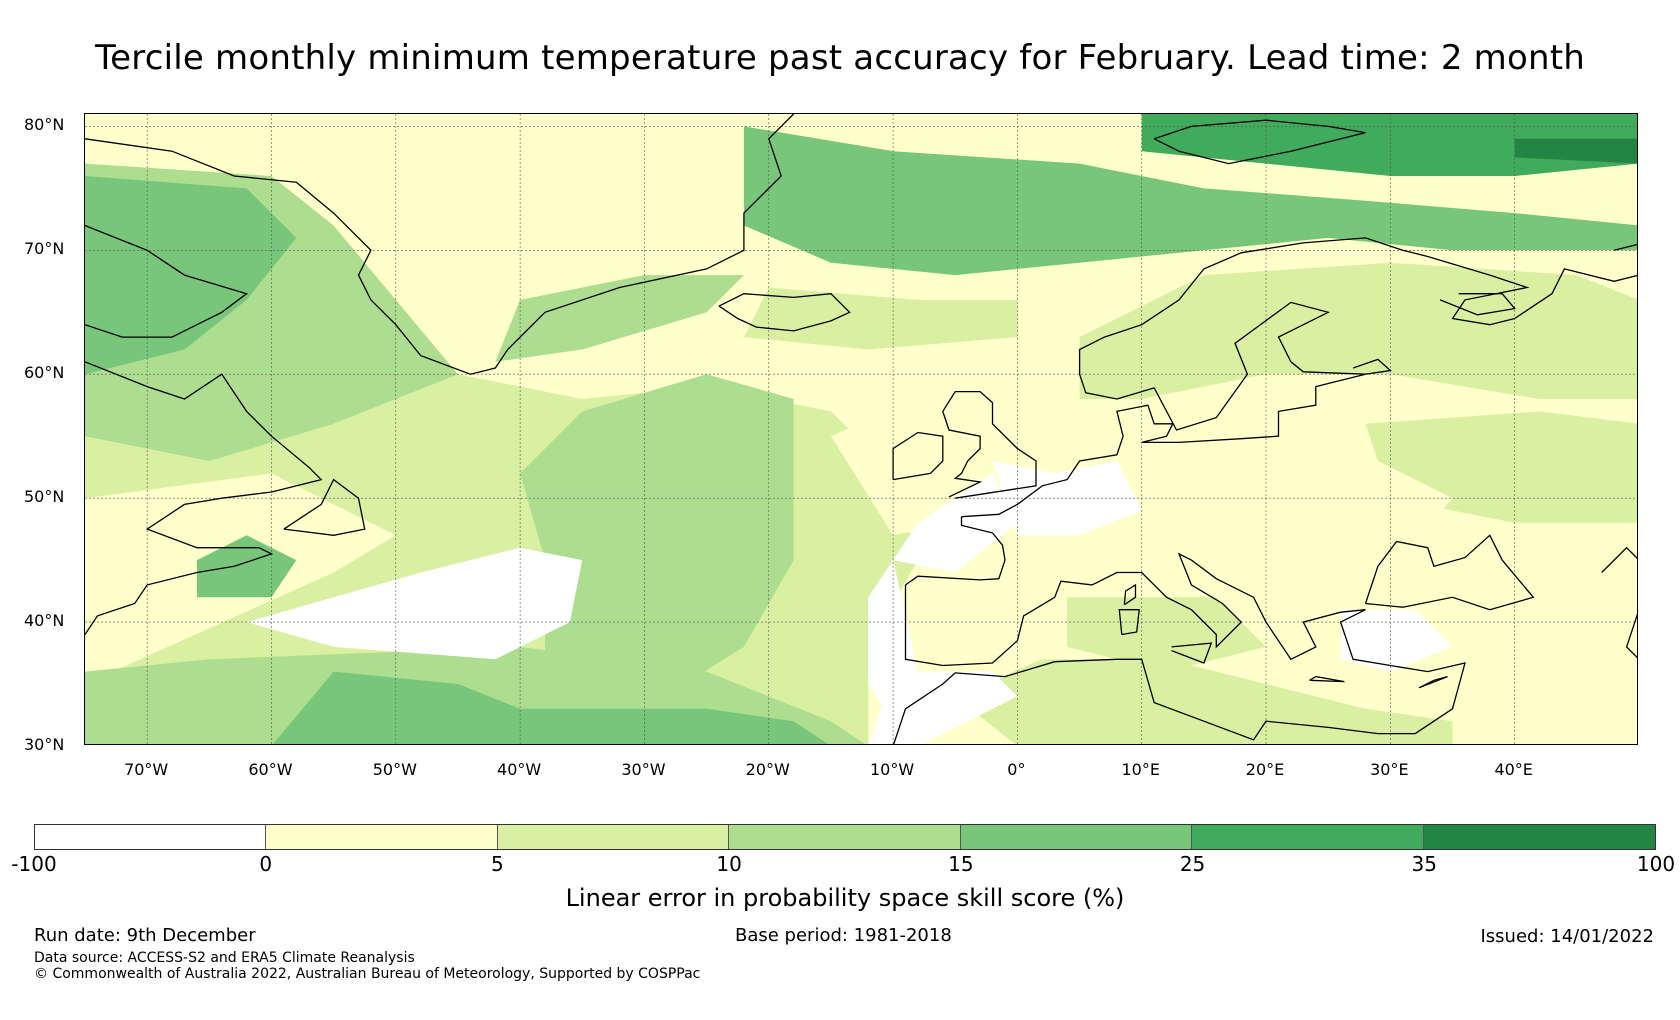 Image resolution: width=1680 pixels, height=1020 pixels. I want to click on coast-finland-gulf, so click(1372, 366).